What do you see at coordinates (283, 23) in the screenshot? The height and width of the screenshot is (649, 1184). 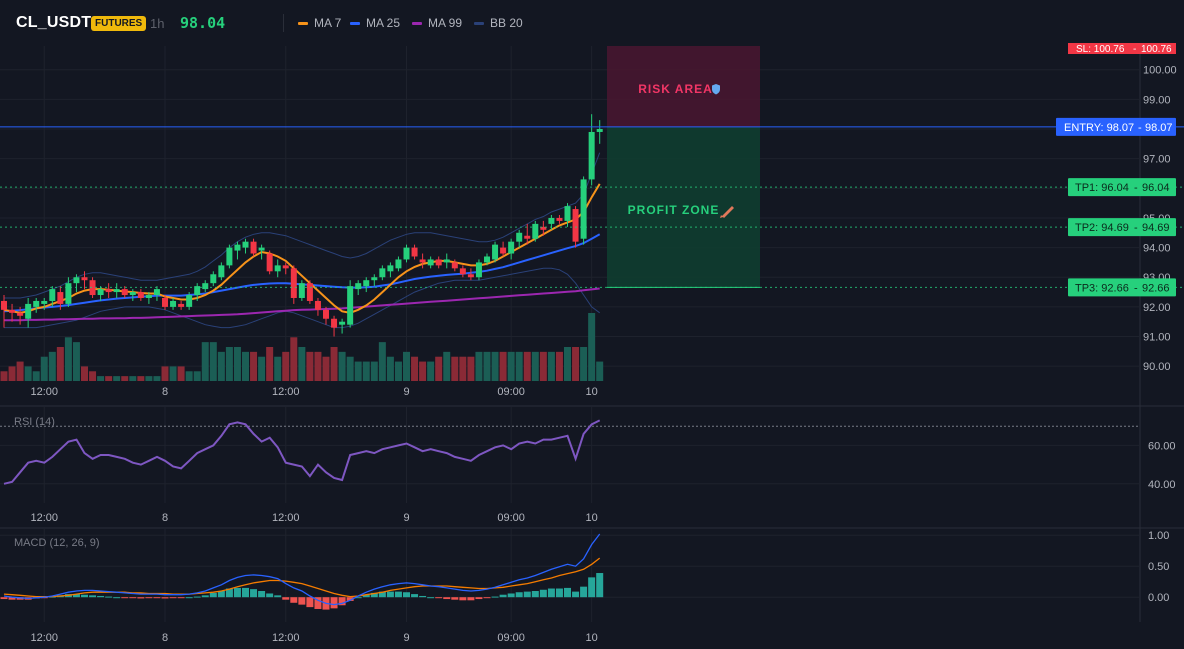 I see `header-divider` at bounding box center [283, 23].